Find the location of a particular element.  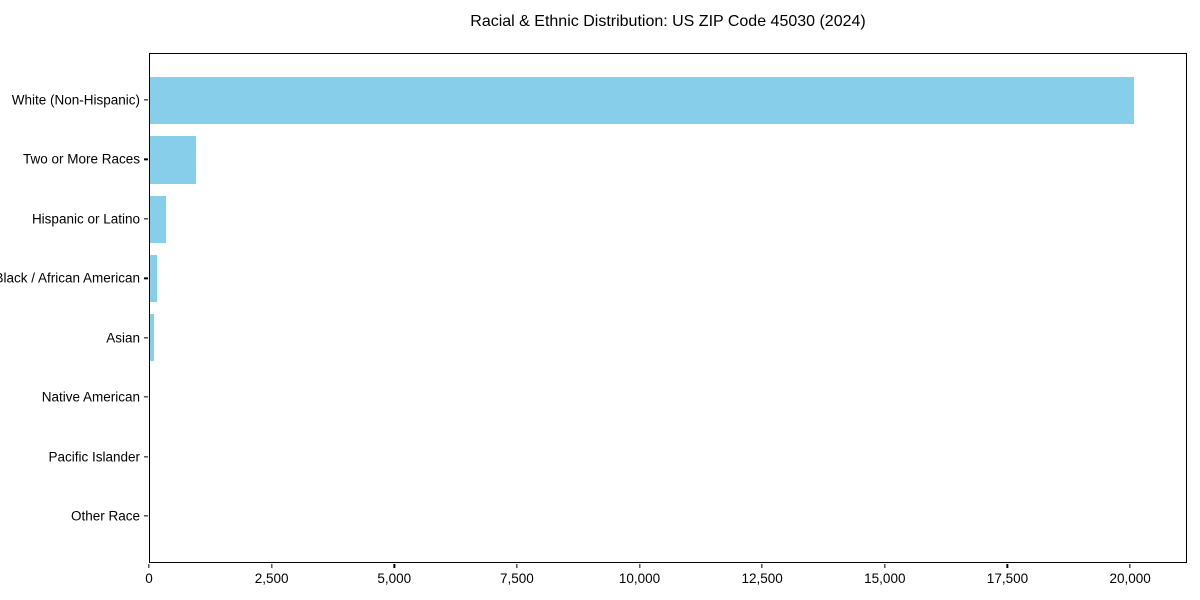

x-tick-label: 5,000 is located at coordinates (394, 578).